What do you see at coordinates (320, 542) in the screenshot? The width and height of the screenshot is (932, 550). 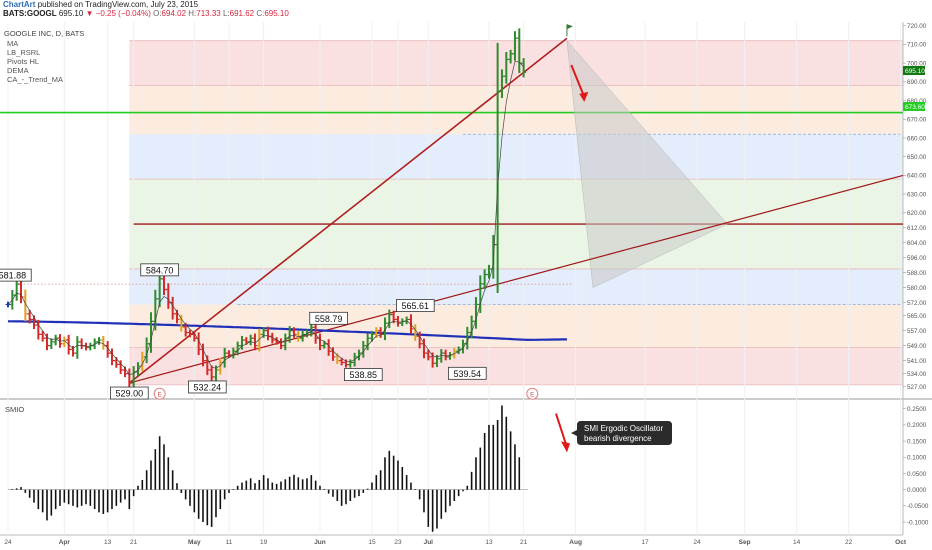 I see `time-tick-label: Jun` at bounding box center [320, 542].